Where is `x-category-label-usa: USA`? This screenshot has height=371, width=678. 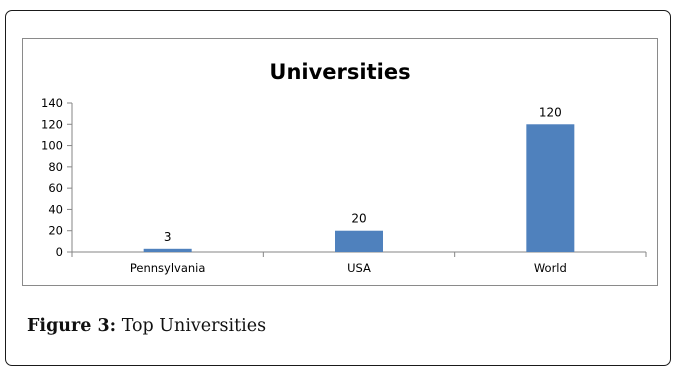
x-category-label-usa: USA is located at coordinates (359, 268).